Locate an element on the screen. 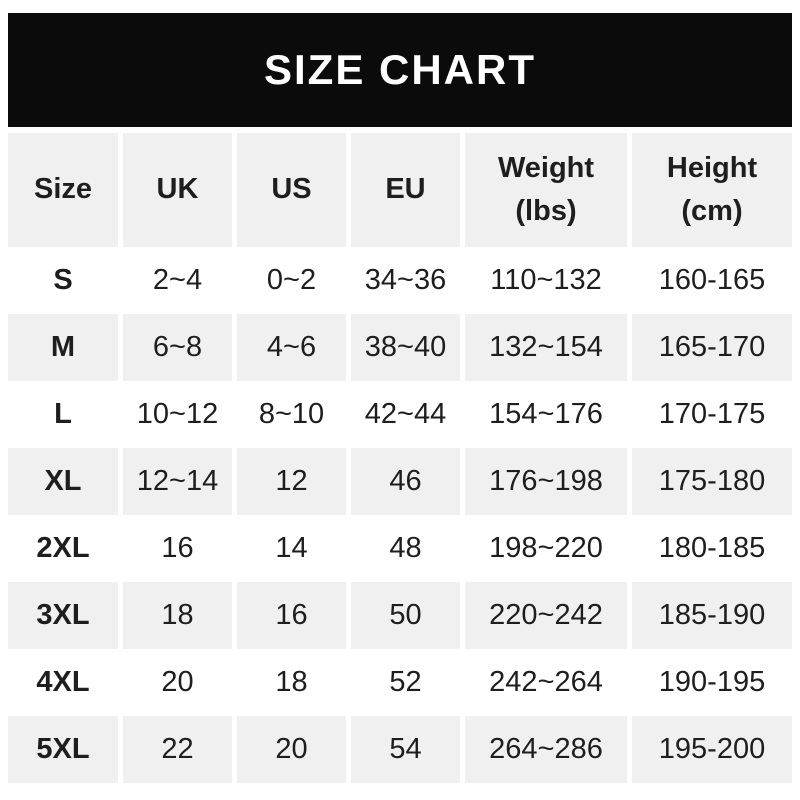 This screenshot has width=800, height=800. cell-eu: 42~44 is located at coordinates (405, 414).